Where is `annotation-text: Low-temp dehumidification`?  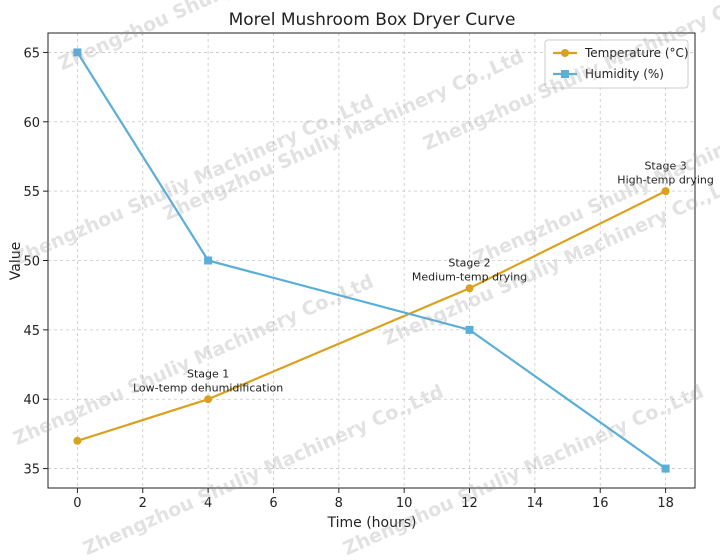 annotation-text: Low-temp dehumidification is located at coordinates (208, 387).